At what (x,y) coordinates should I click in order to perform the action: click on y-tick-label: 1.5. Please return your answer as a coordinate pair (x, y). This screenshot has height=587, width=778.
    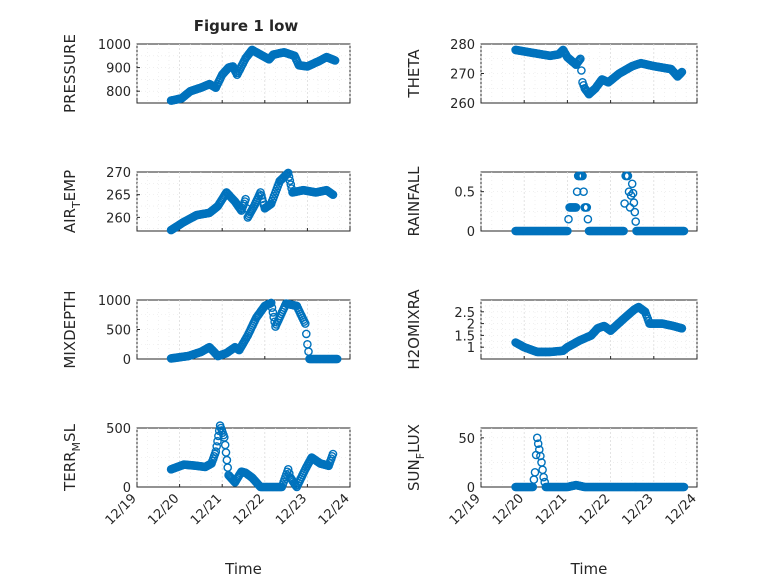
    Looking at the image, I should click on (464, 336).